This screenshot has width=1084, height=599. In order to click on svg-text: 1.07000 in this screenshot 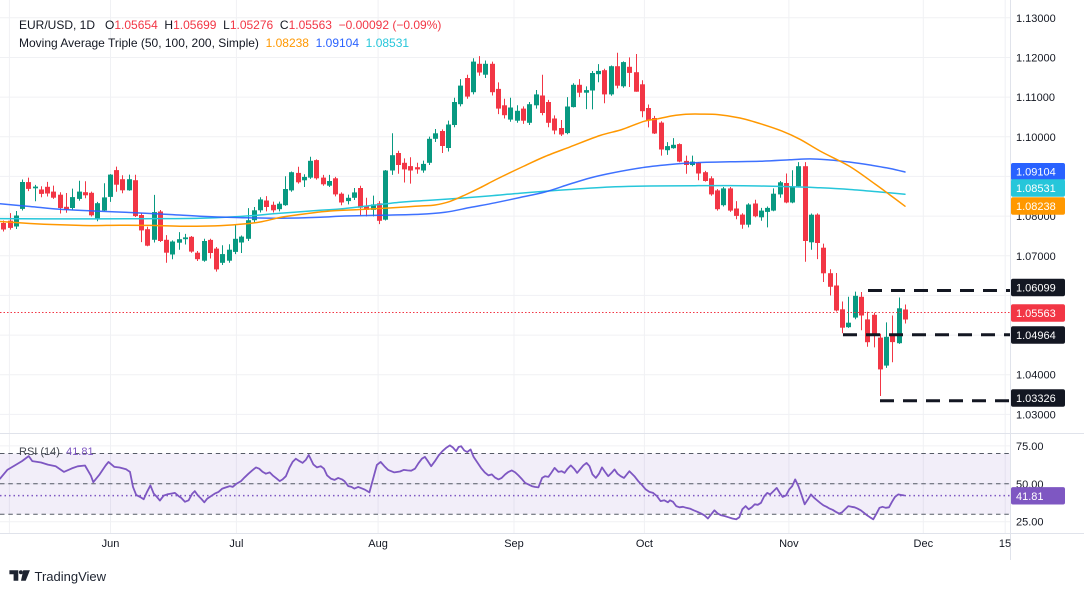, I will do `click(1036, 257)`.